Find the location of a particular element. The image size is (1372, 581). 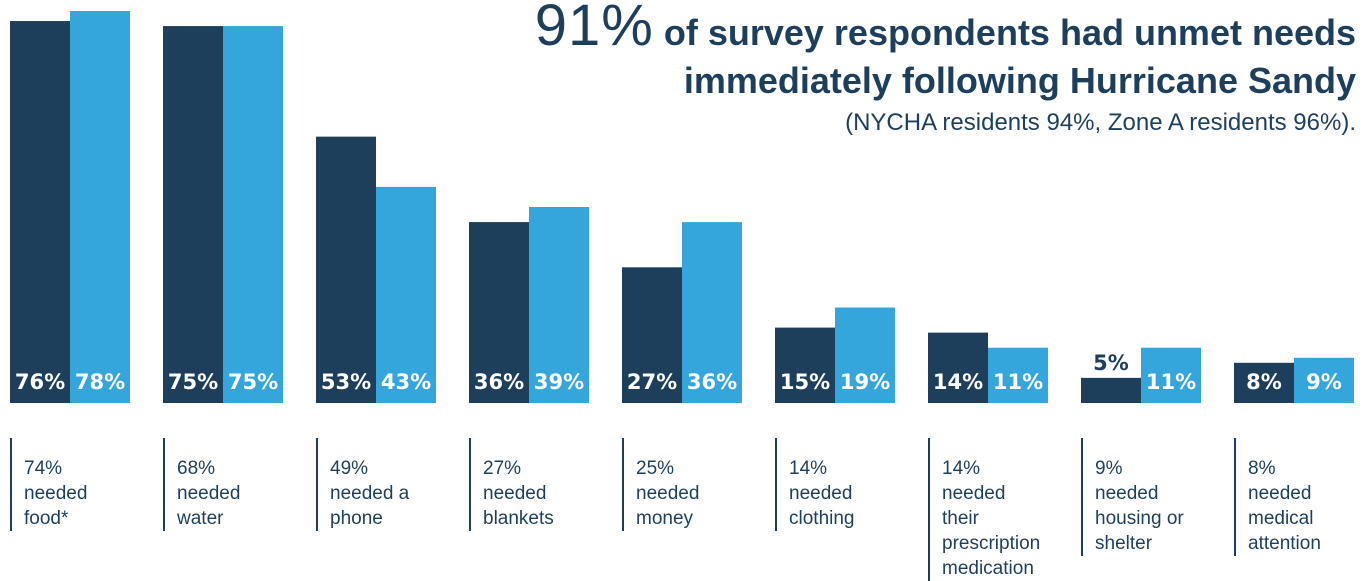

bar-label-b-6: 19% is located at coordinates (865, 382).